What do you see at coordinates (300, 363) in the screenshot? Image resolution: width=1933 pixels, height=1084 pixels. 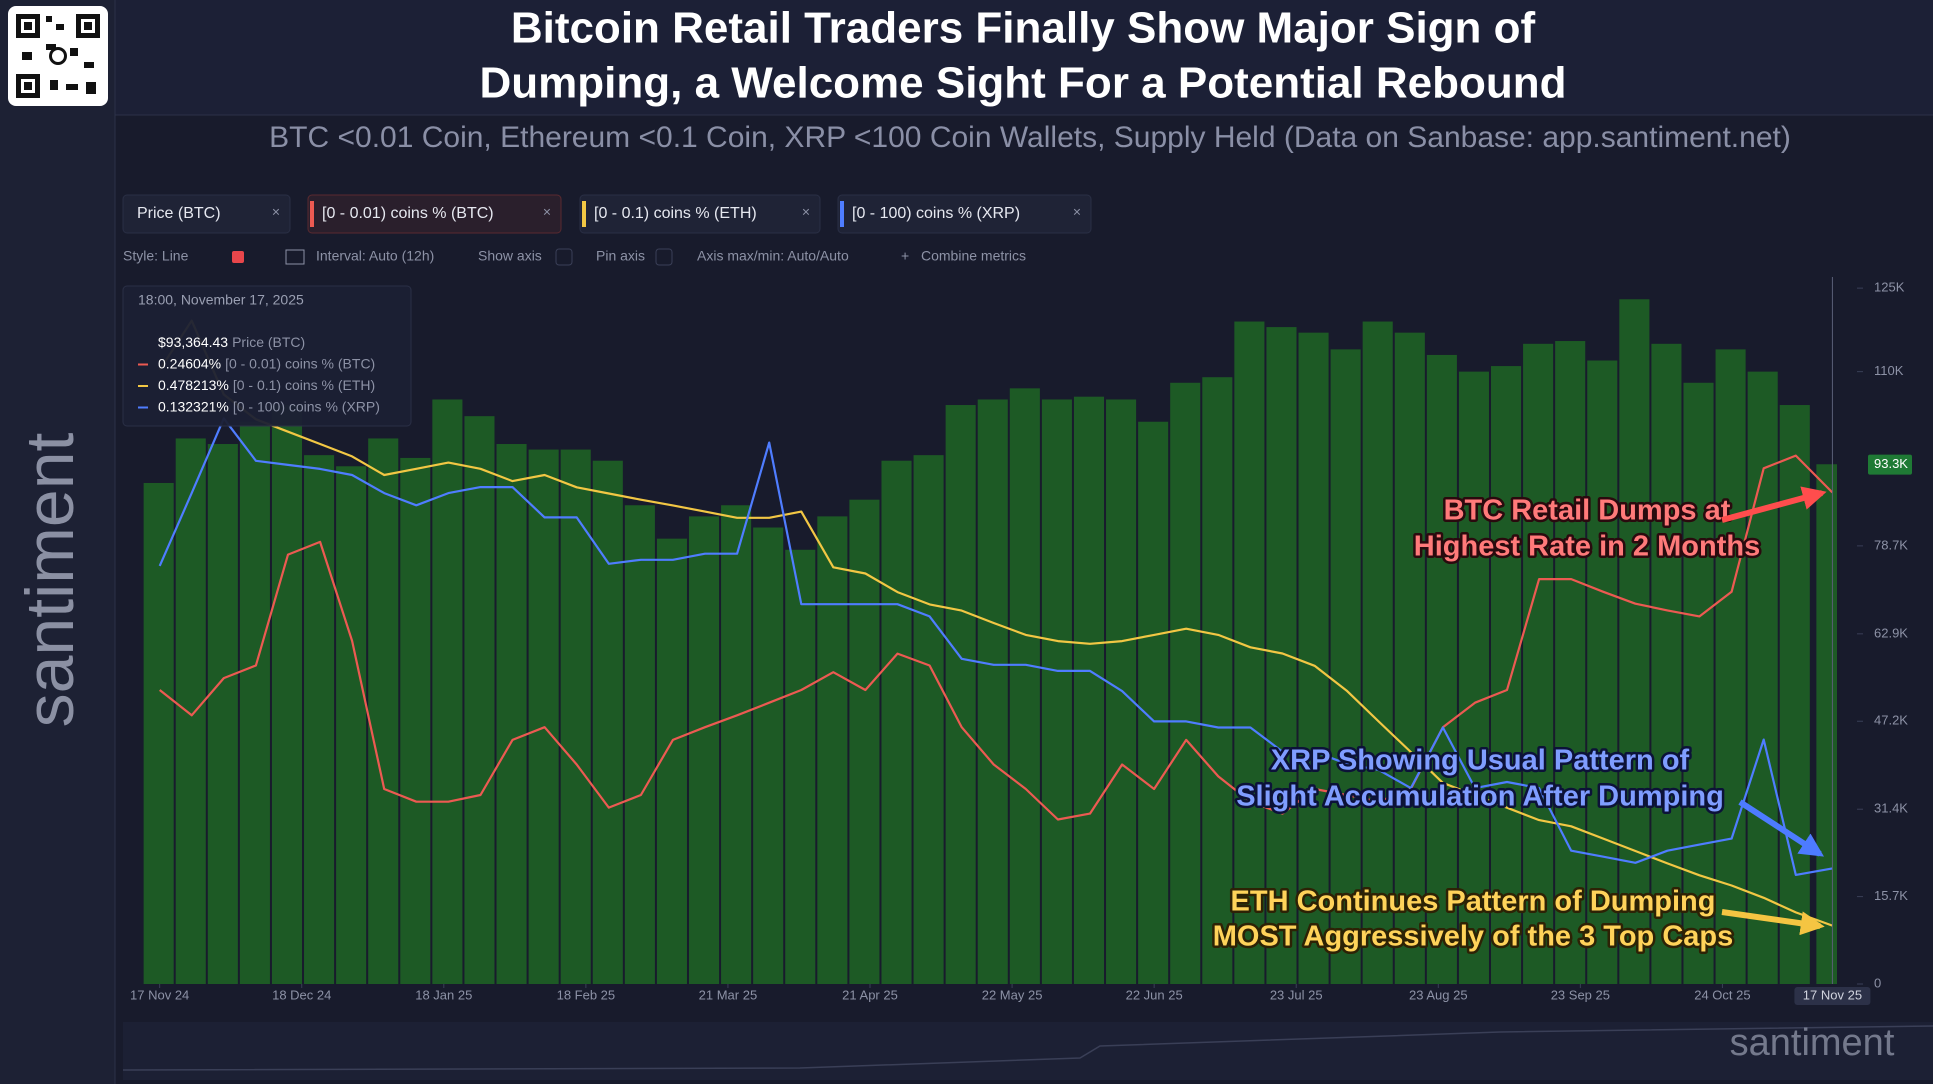 I see `tooltip-series: [0 - 0.01) coins % (BTC)` at bounding box center [300, 363].